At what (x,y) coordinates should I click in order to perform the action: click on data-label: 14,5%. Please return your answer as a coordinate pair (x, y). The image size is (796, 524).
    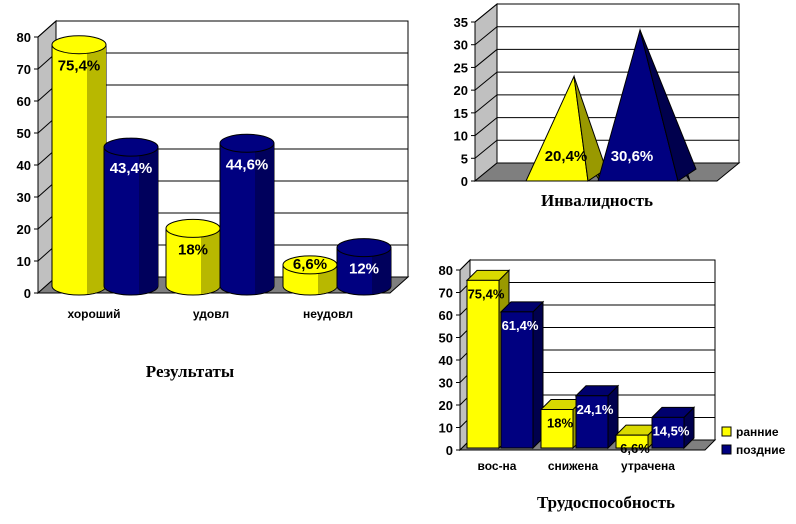
    Looking at the image, I should click on (671, 430).